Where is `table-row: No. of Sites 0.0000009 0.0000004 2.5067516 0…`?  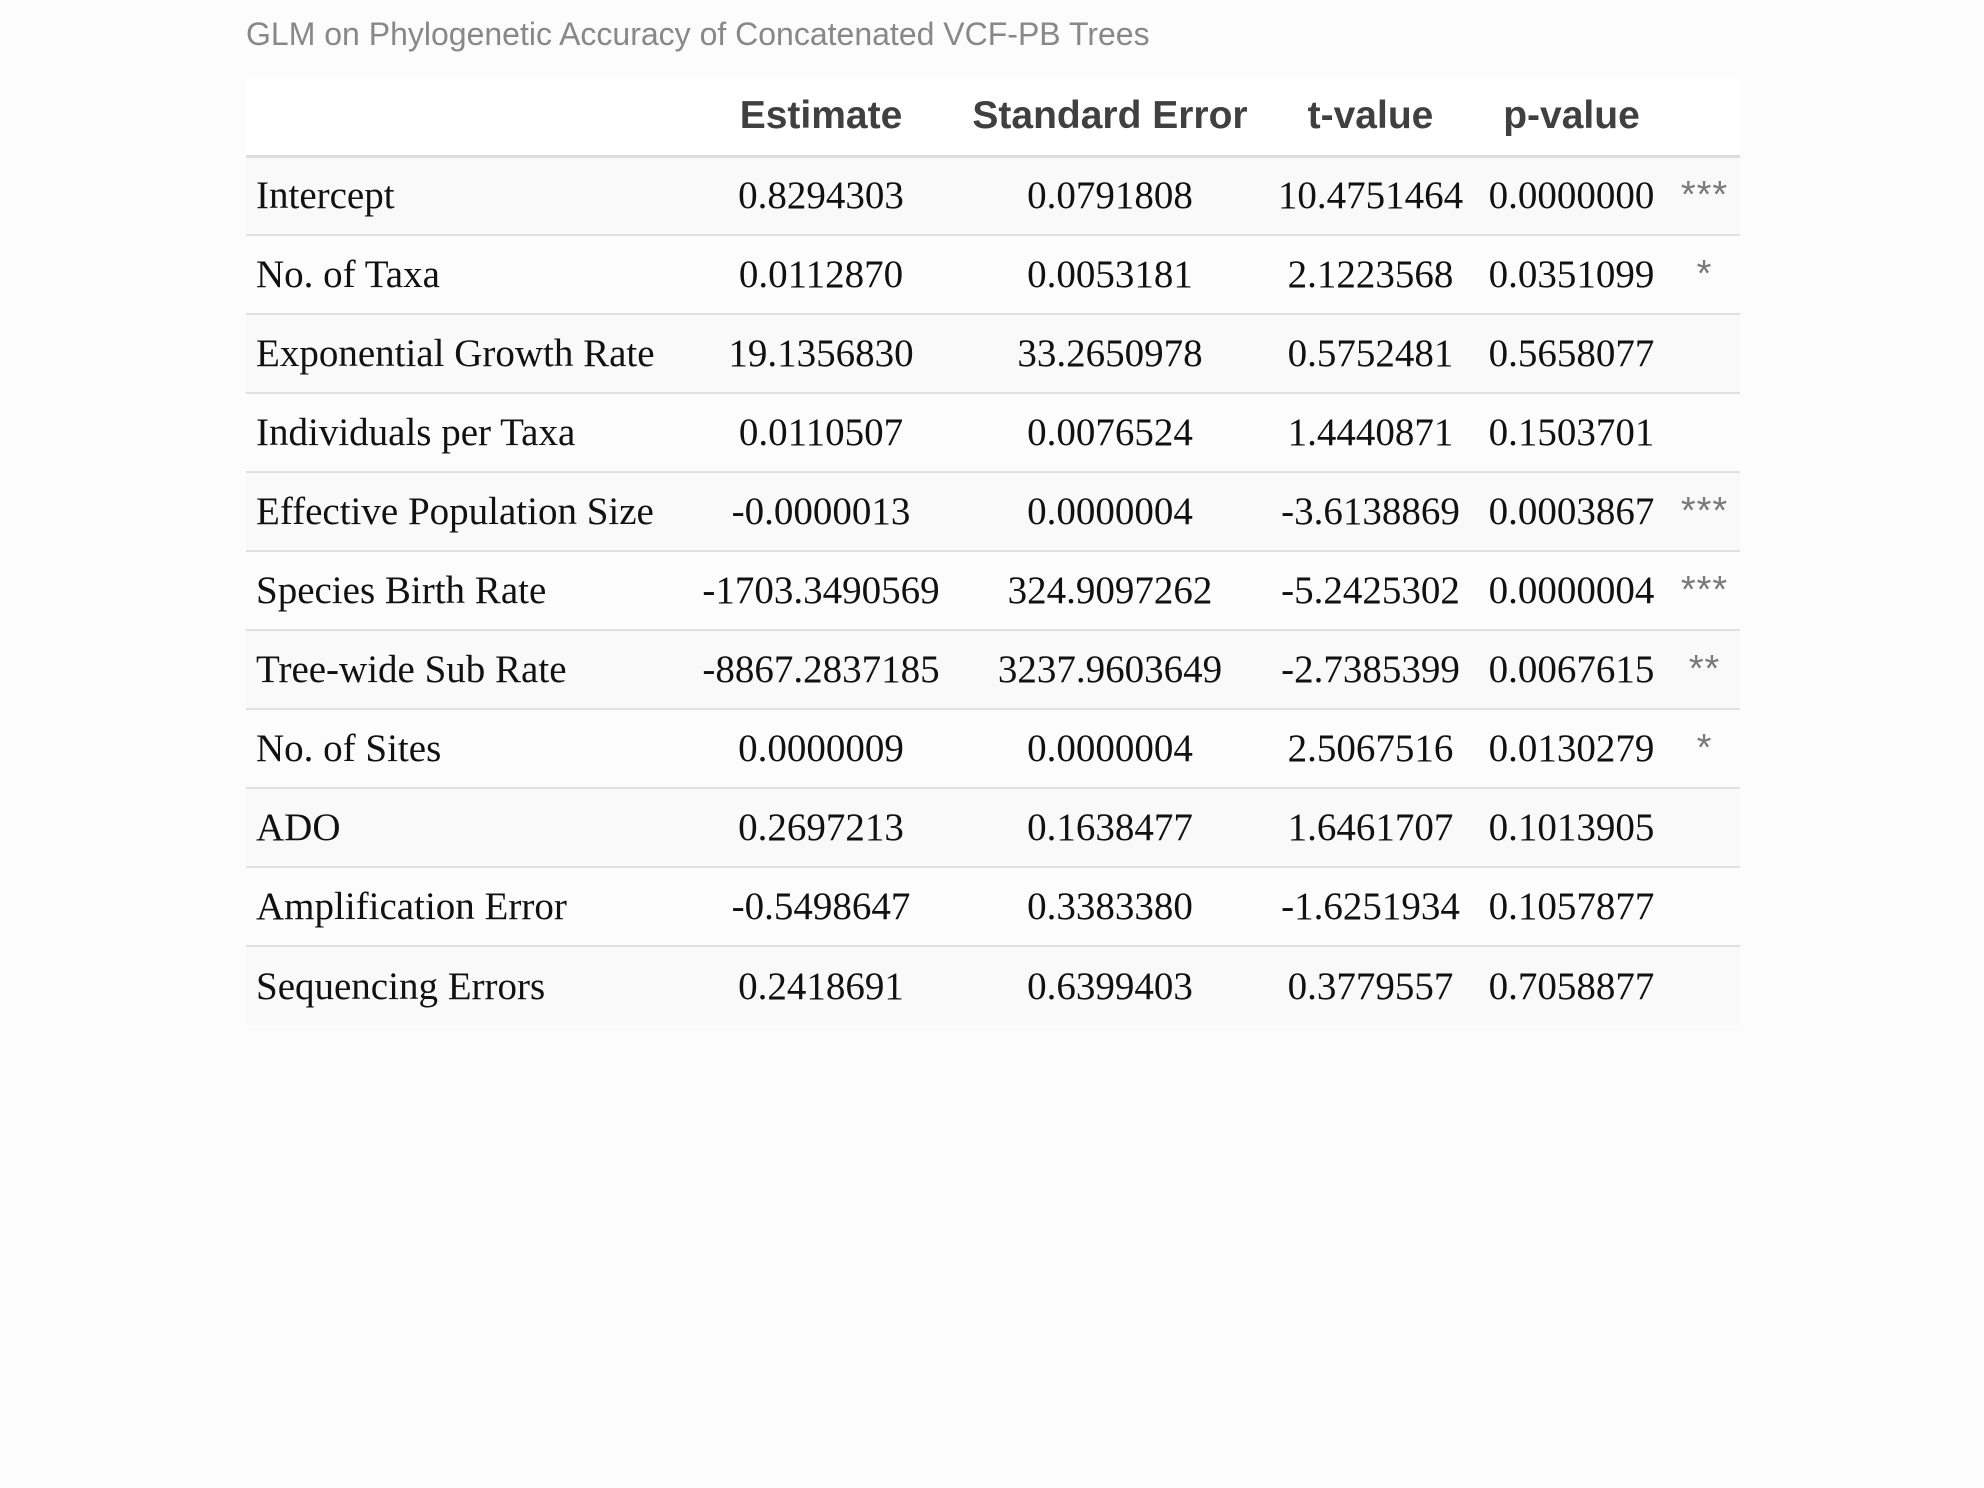
table-row: No. of Sites 0.0000009 0.0000004 2.5067516 0… is located at coordinates (993, 749).